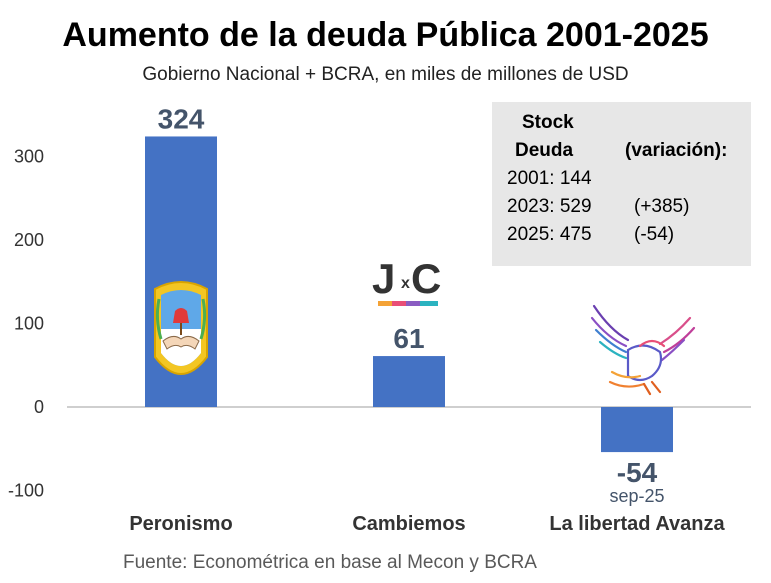 This screenshot has height=583, width=771. What do you see at coordinates (637, 472) in the screenshot?
I see `data-label: -54` at bounding box center [637, 472].